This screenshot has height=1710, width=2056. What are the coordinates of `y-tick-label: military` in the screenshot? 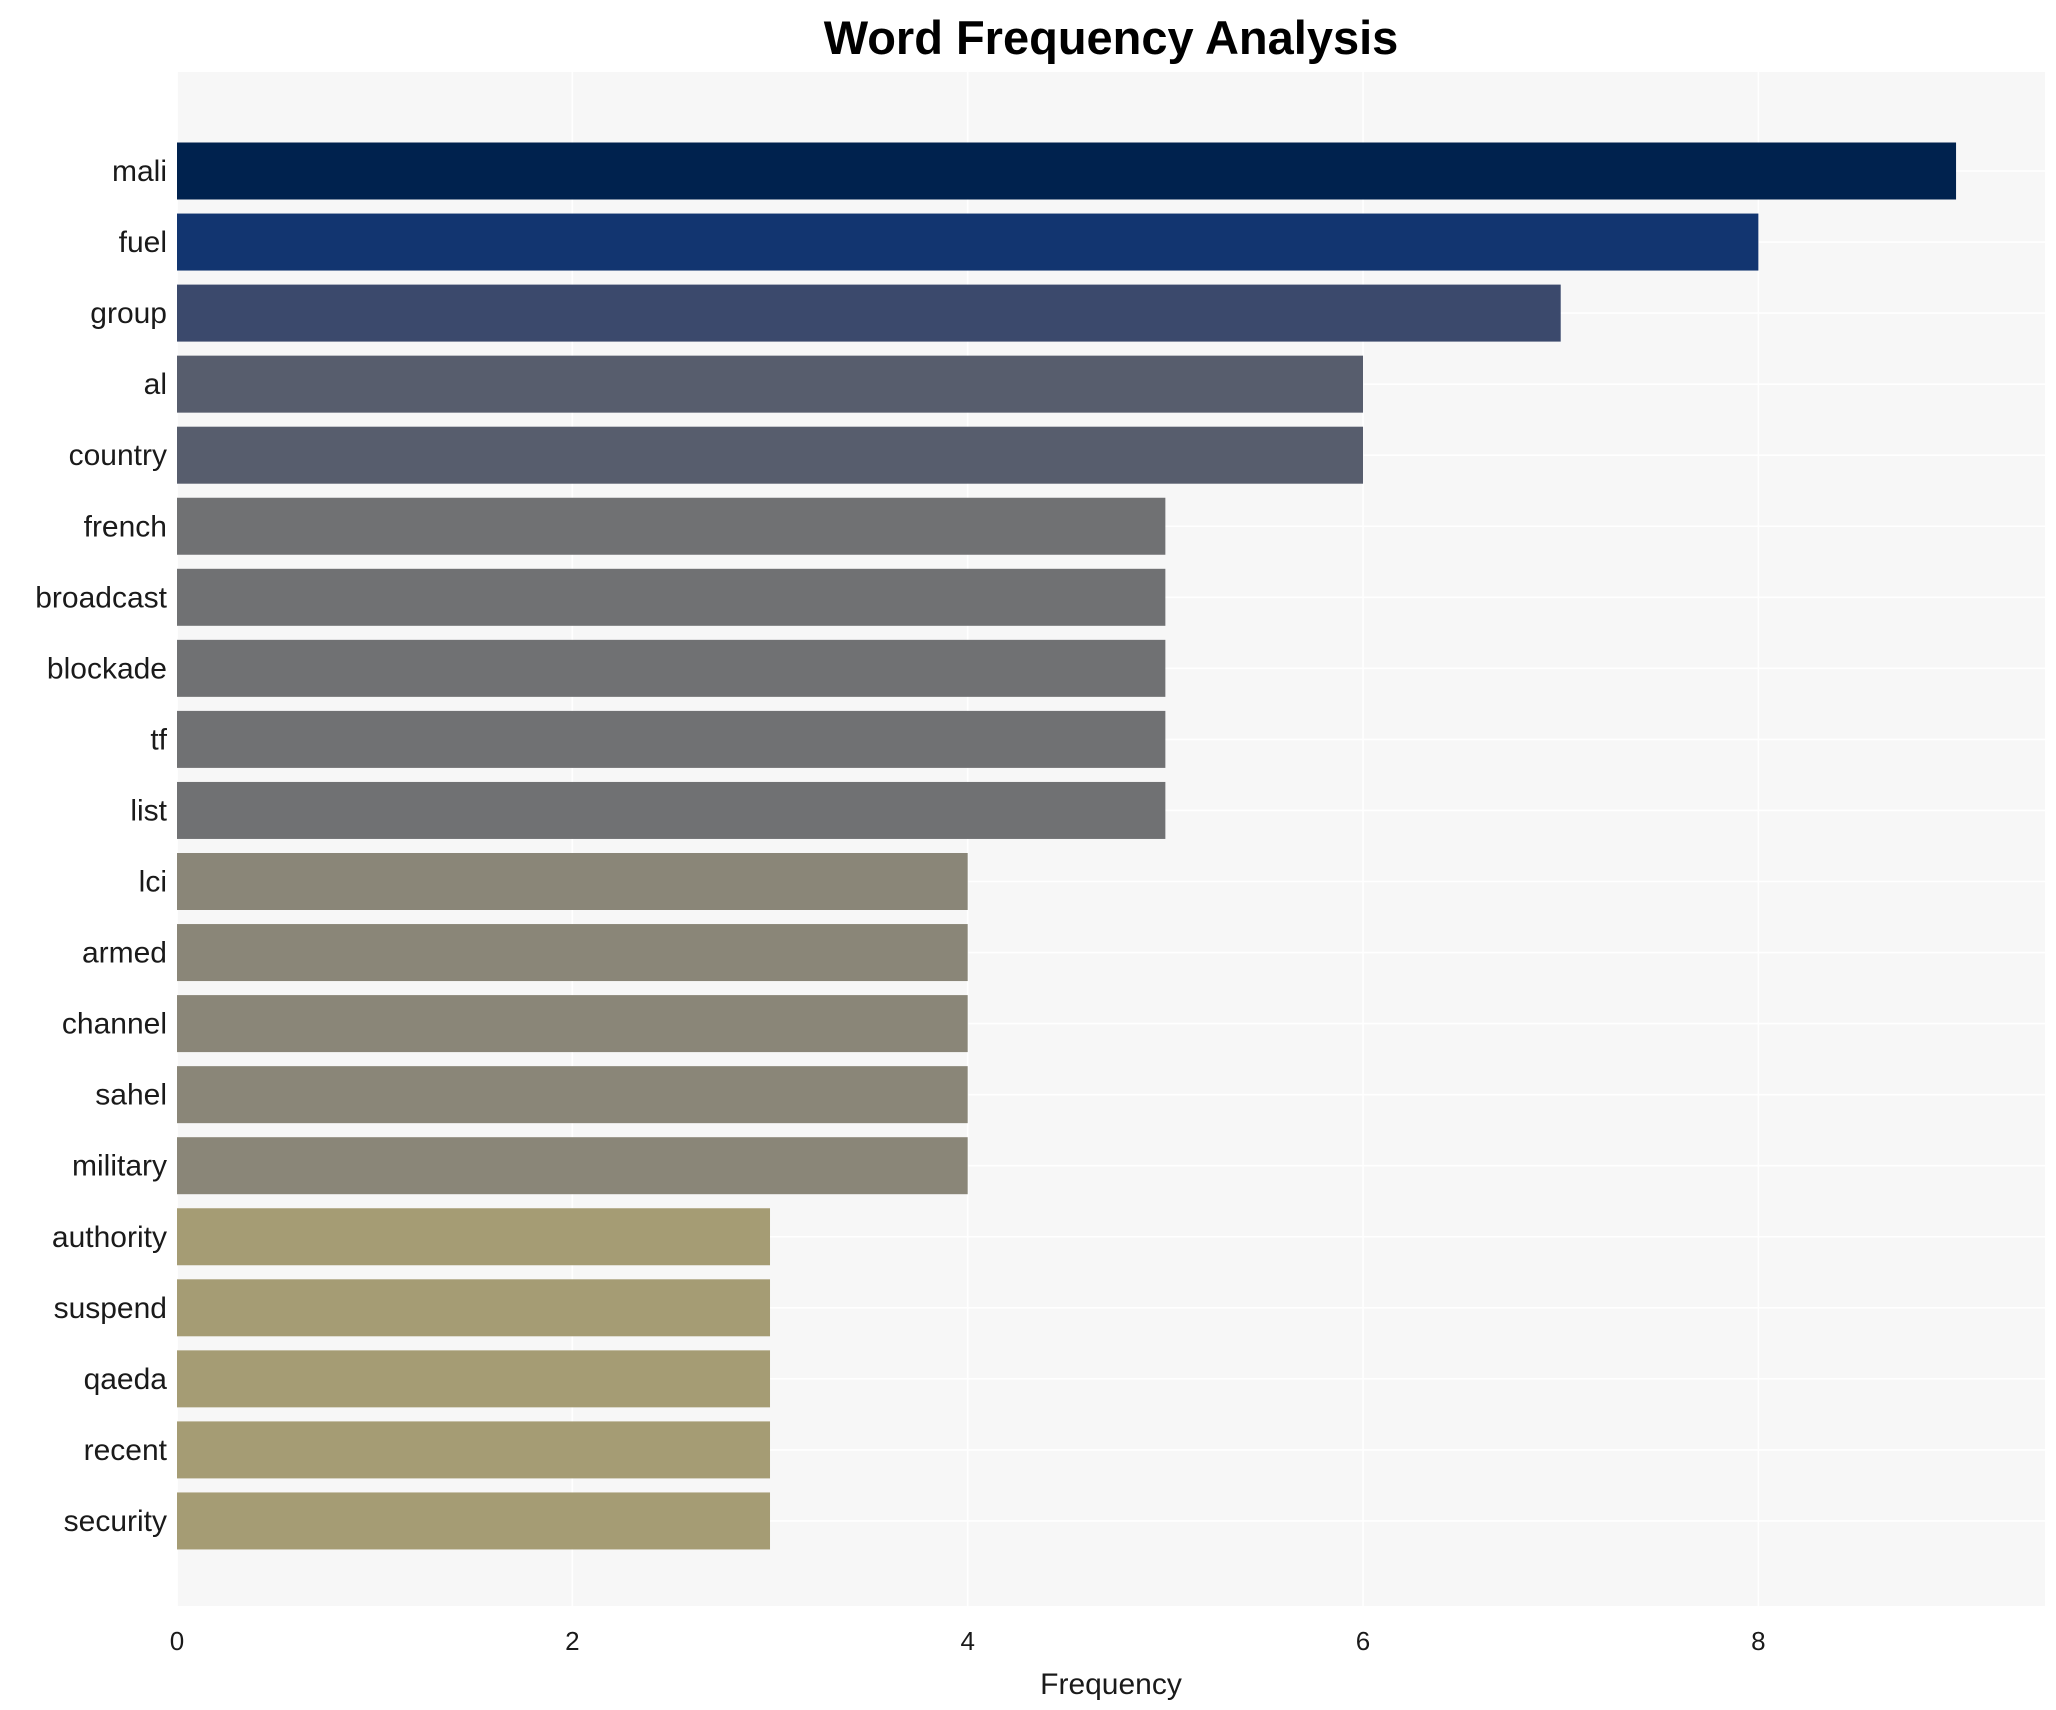 It's located at (119, 1166).